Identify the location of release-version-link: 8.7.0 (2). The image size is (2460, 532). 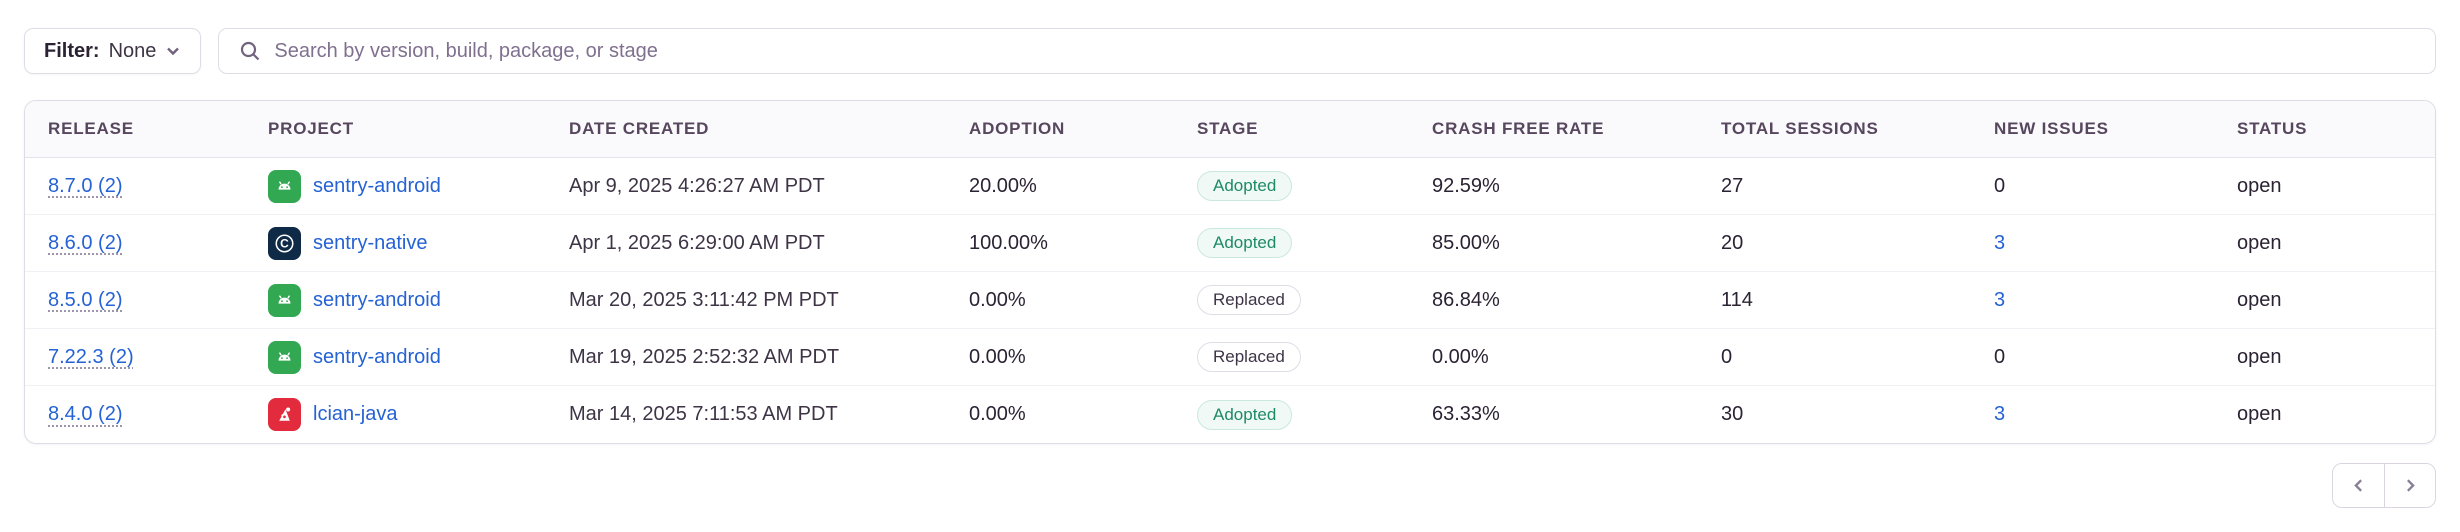
(85, 185).